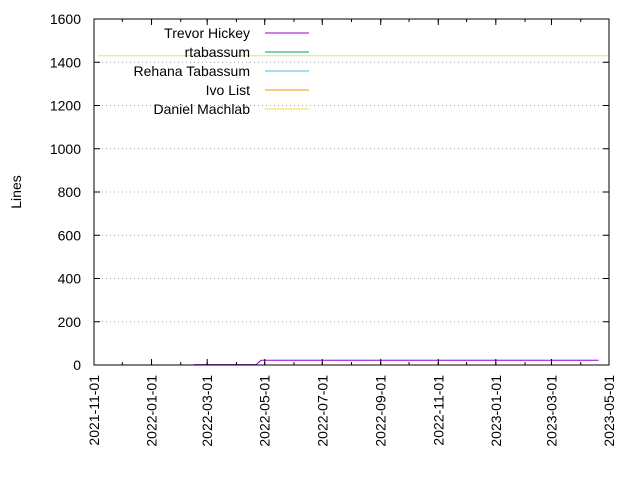 This screenshot has height=480, width=640. Describe the element at coordinates (381, 411) in the screenshot. I see `x-tick-label: 2022-09-01` at that location.